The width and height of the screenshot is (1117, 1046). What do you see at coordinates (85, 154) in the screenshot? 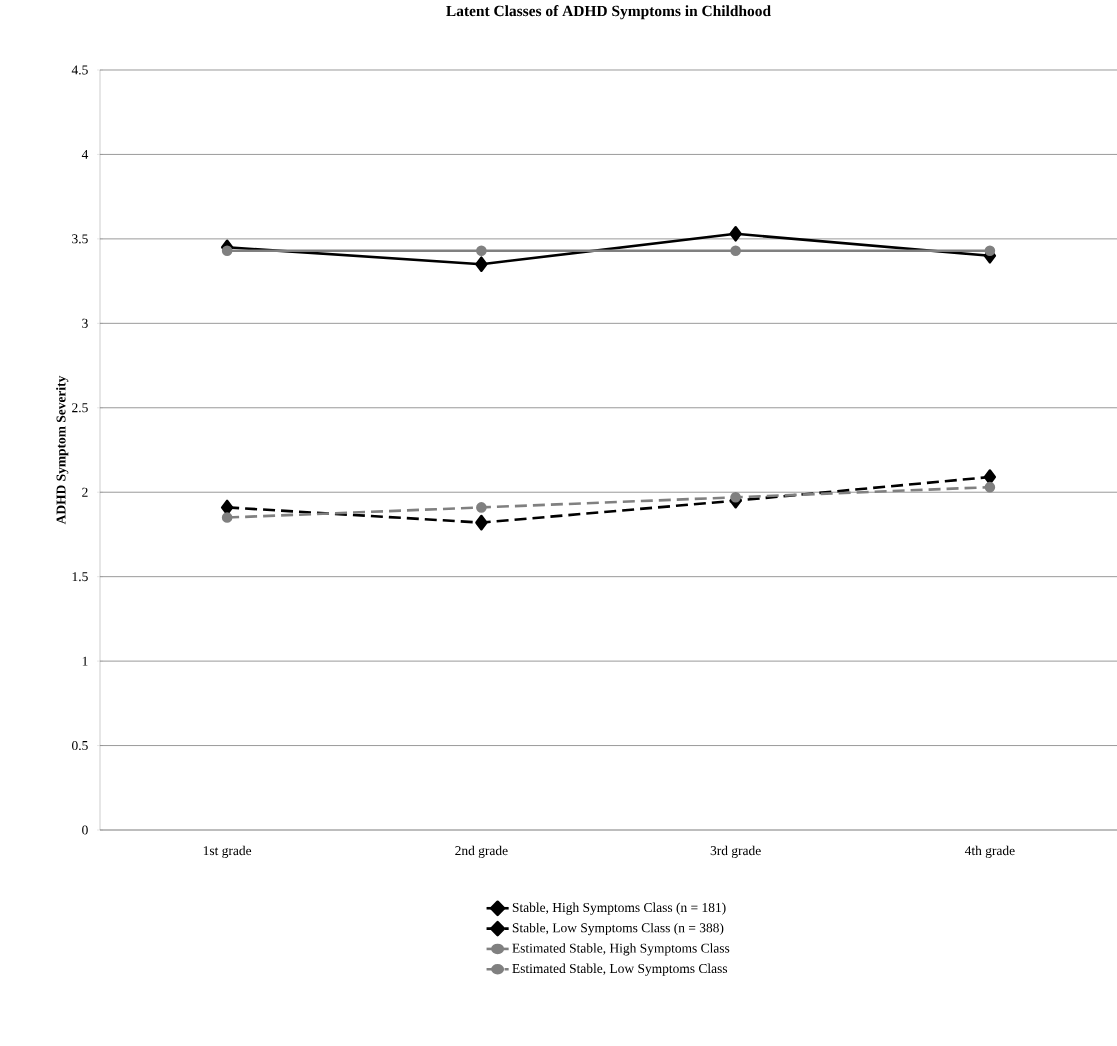
I see `y-tick-label: 4` at bounding box center [85, 154].